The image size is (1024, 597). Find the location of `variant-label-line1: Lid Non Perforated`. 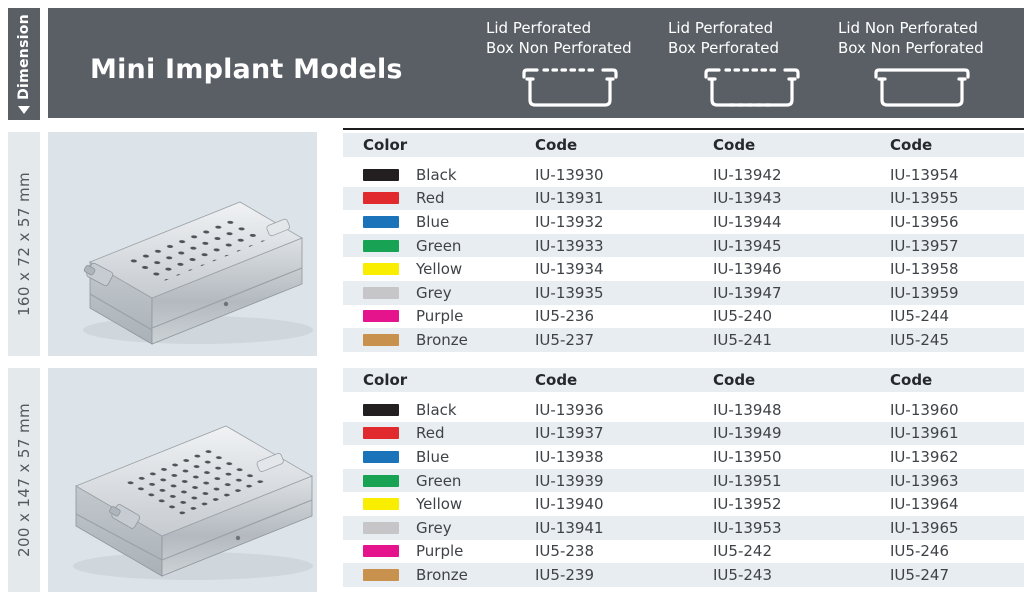

variant-label-line1: Lid Non Perforated is located at coordinates (908, 28).